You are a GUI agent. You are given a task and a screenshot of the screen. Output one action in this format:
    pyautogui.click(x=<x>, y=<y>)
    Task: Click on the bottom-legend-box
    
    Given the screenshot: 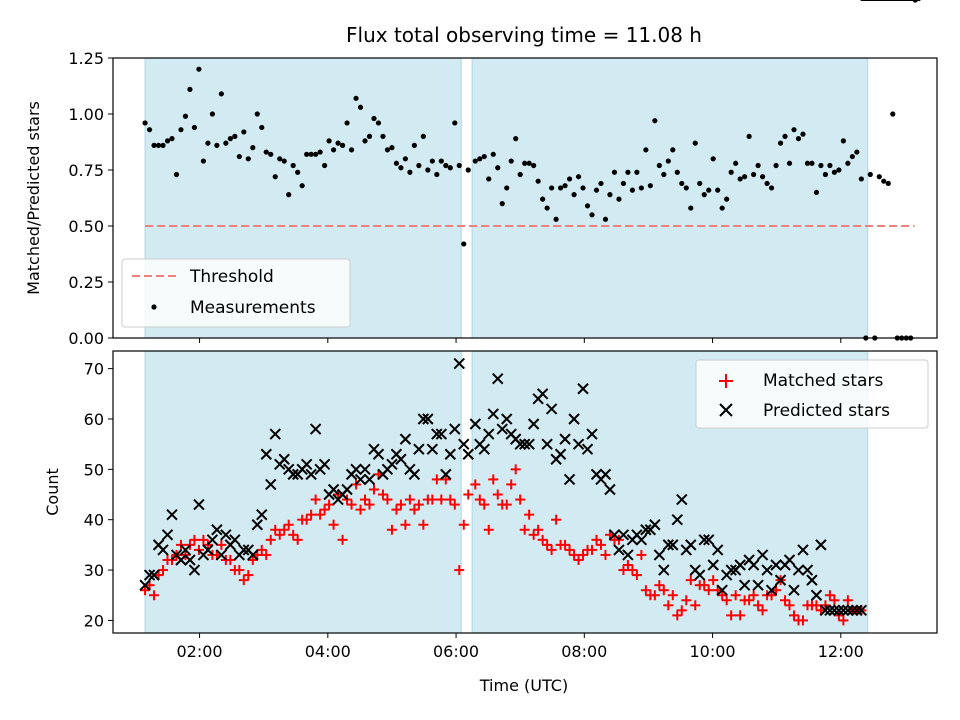 What is the action you would take?
    pyautogui.click(x=812, y=394)
    